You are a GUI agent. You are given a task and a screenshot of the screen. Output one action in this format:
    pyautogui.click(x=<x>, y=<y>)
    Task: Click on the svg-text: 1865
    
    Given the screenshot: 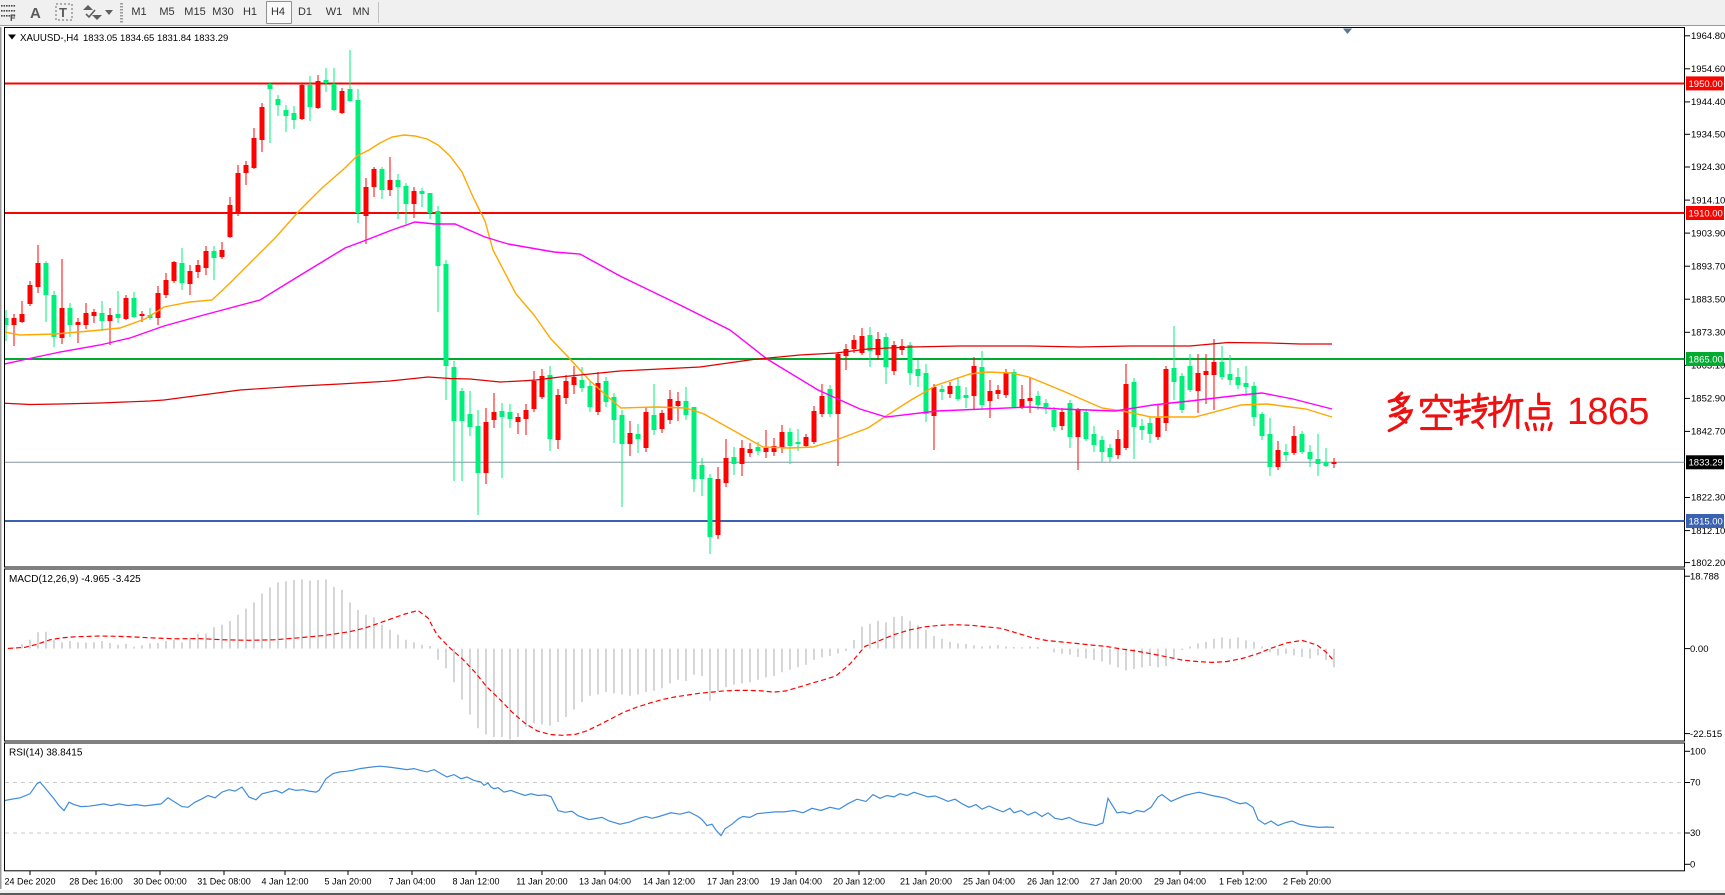 What is the action you would take?
    pyautogui.click(x=1608, y=412)
    